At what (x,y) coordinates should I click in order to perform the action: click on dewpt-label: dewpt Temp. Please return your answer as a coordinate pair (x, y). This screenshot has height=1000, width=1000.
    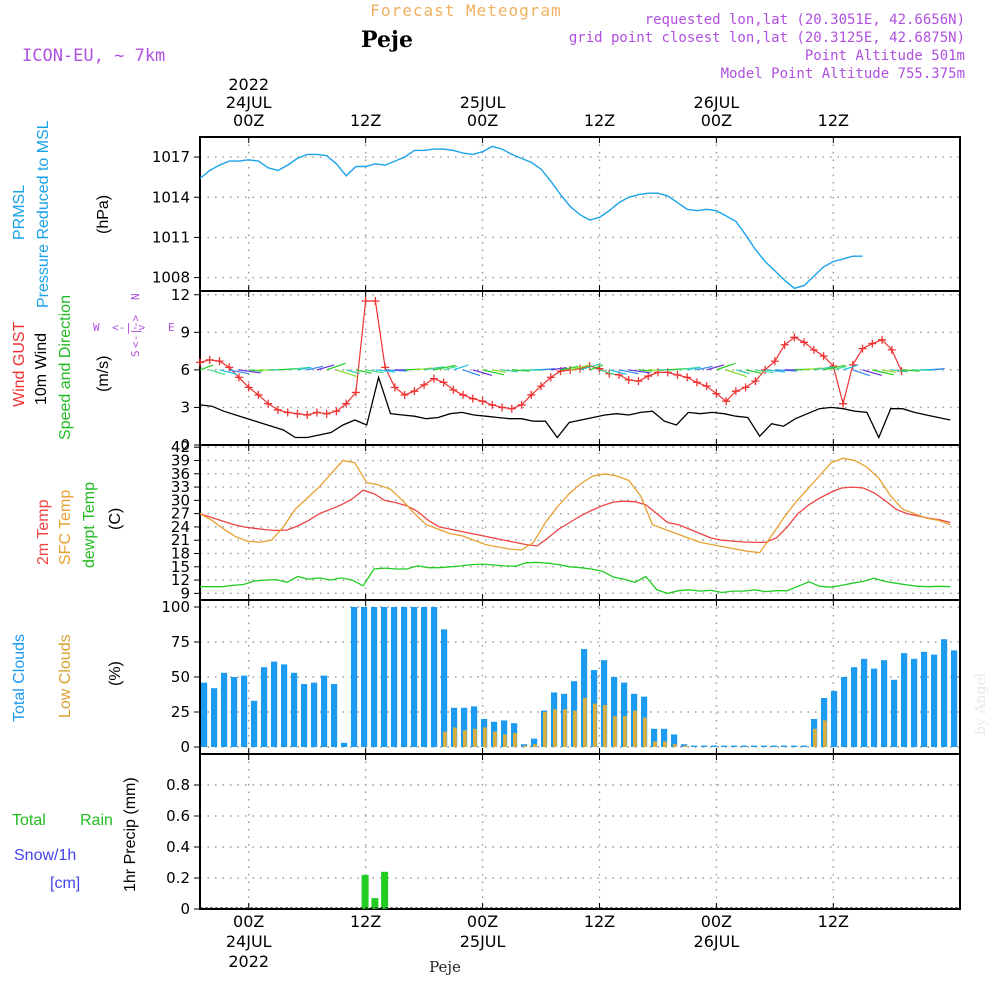
    Looking at the image, I should click on (89, 525).